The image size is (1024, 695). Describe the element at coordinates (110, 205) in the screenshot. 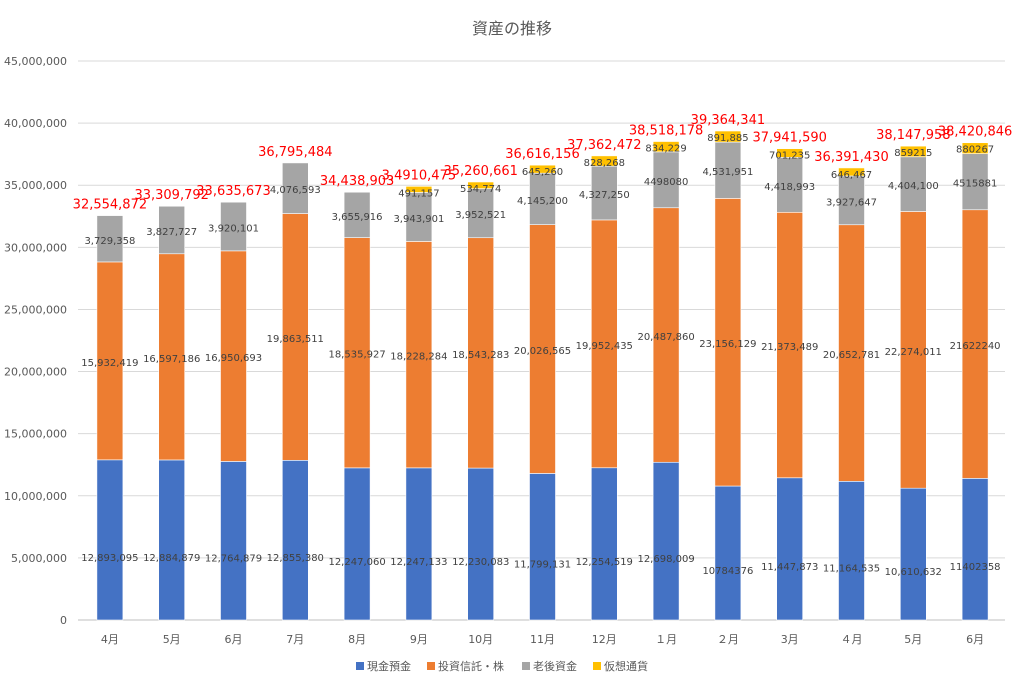

I see `total-label: 32,554,872` at that location.